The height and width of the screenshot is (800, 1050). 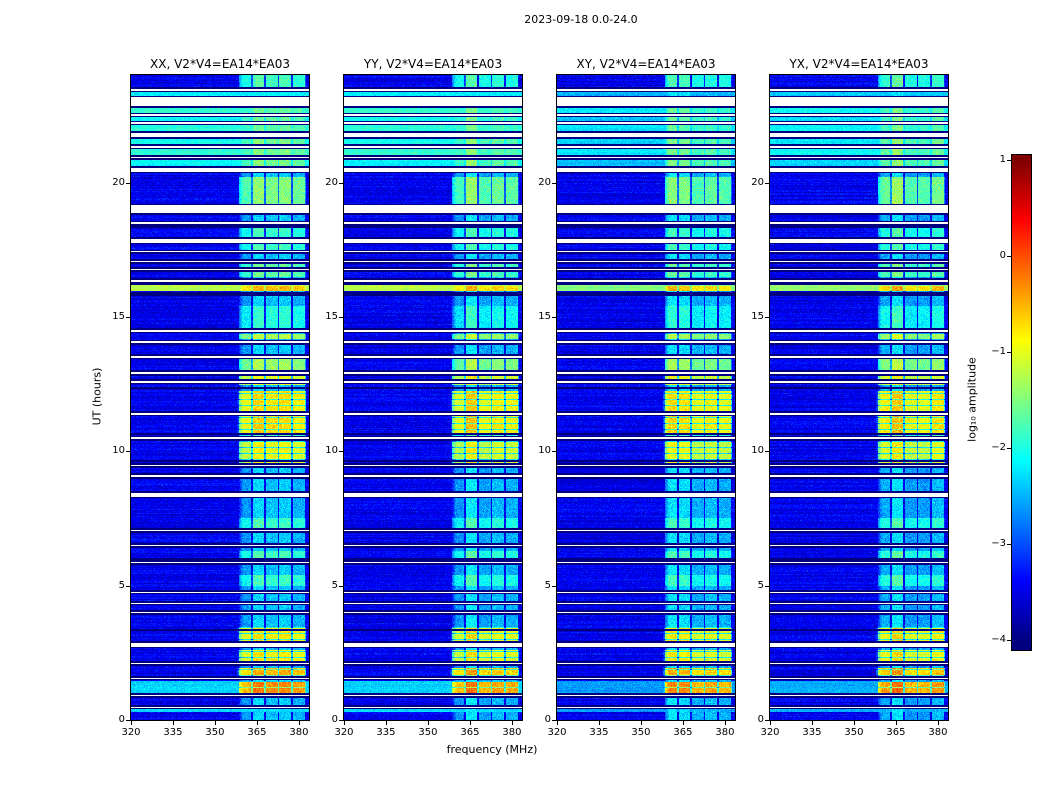 What do you see at coordinates (998, 639) in the screenshot?
I see `colorbar-tick-label: −4` at bounding box center [998, 639].